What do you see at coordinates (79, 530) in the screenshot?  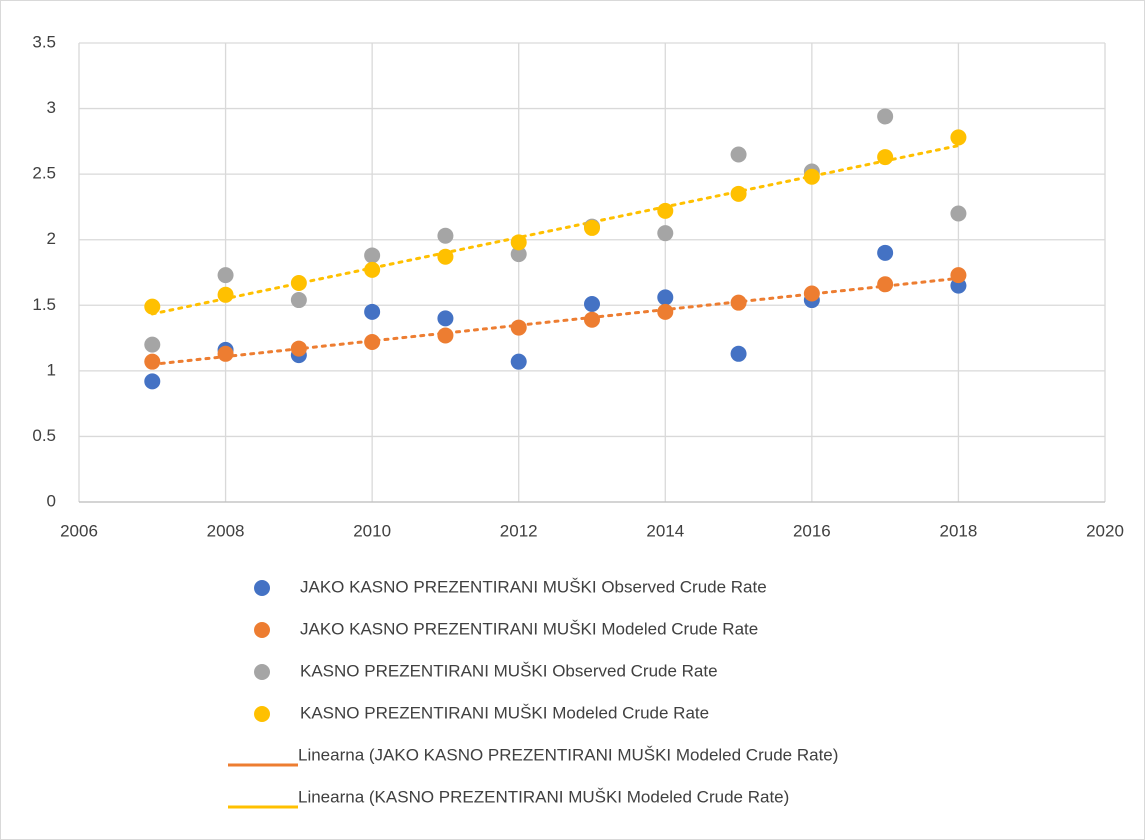 I see `x-tick-label: 2006` at bounding box center [79, 530].